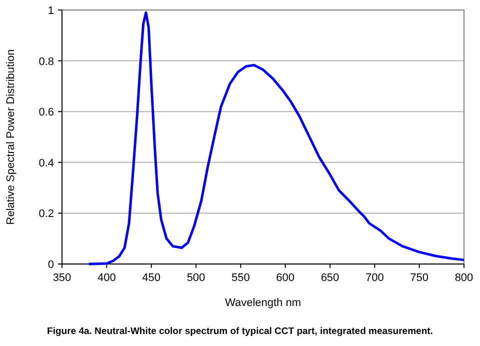 The image size is (480, 346). I want to click on y-axis-title: Relative Spectral Power Distribution, so click(11, 137).